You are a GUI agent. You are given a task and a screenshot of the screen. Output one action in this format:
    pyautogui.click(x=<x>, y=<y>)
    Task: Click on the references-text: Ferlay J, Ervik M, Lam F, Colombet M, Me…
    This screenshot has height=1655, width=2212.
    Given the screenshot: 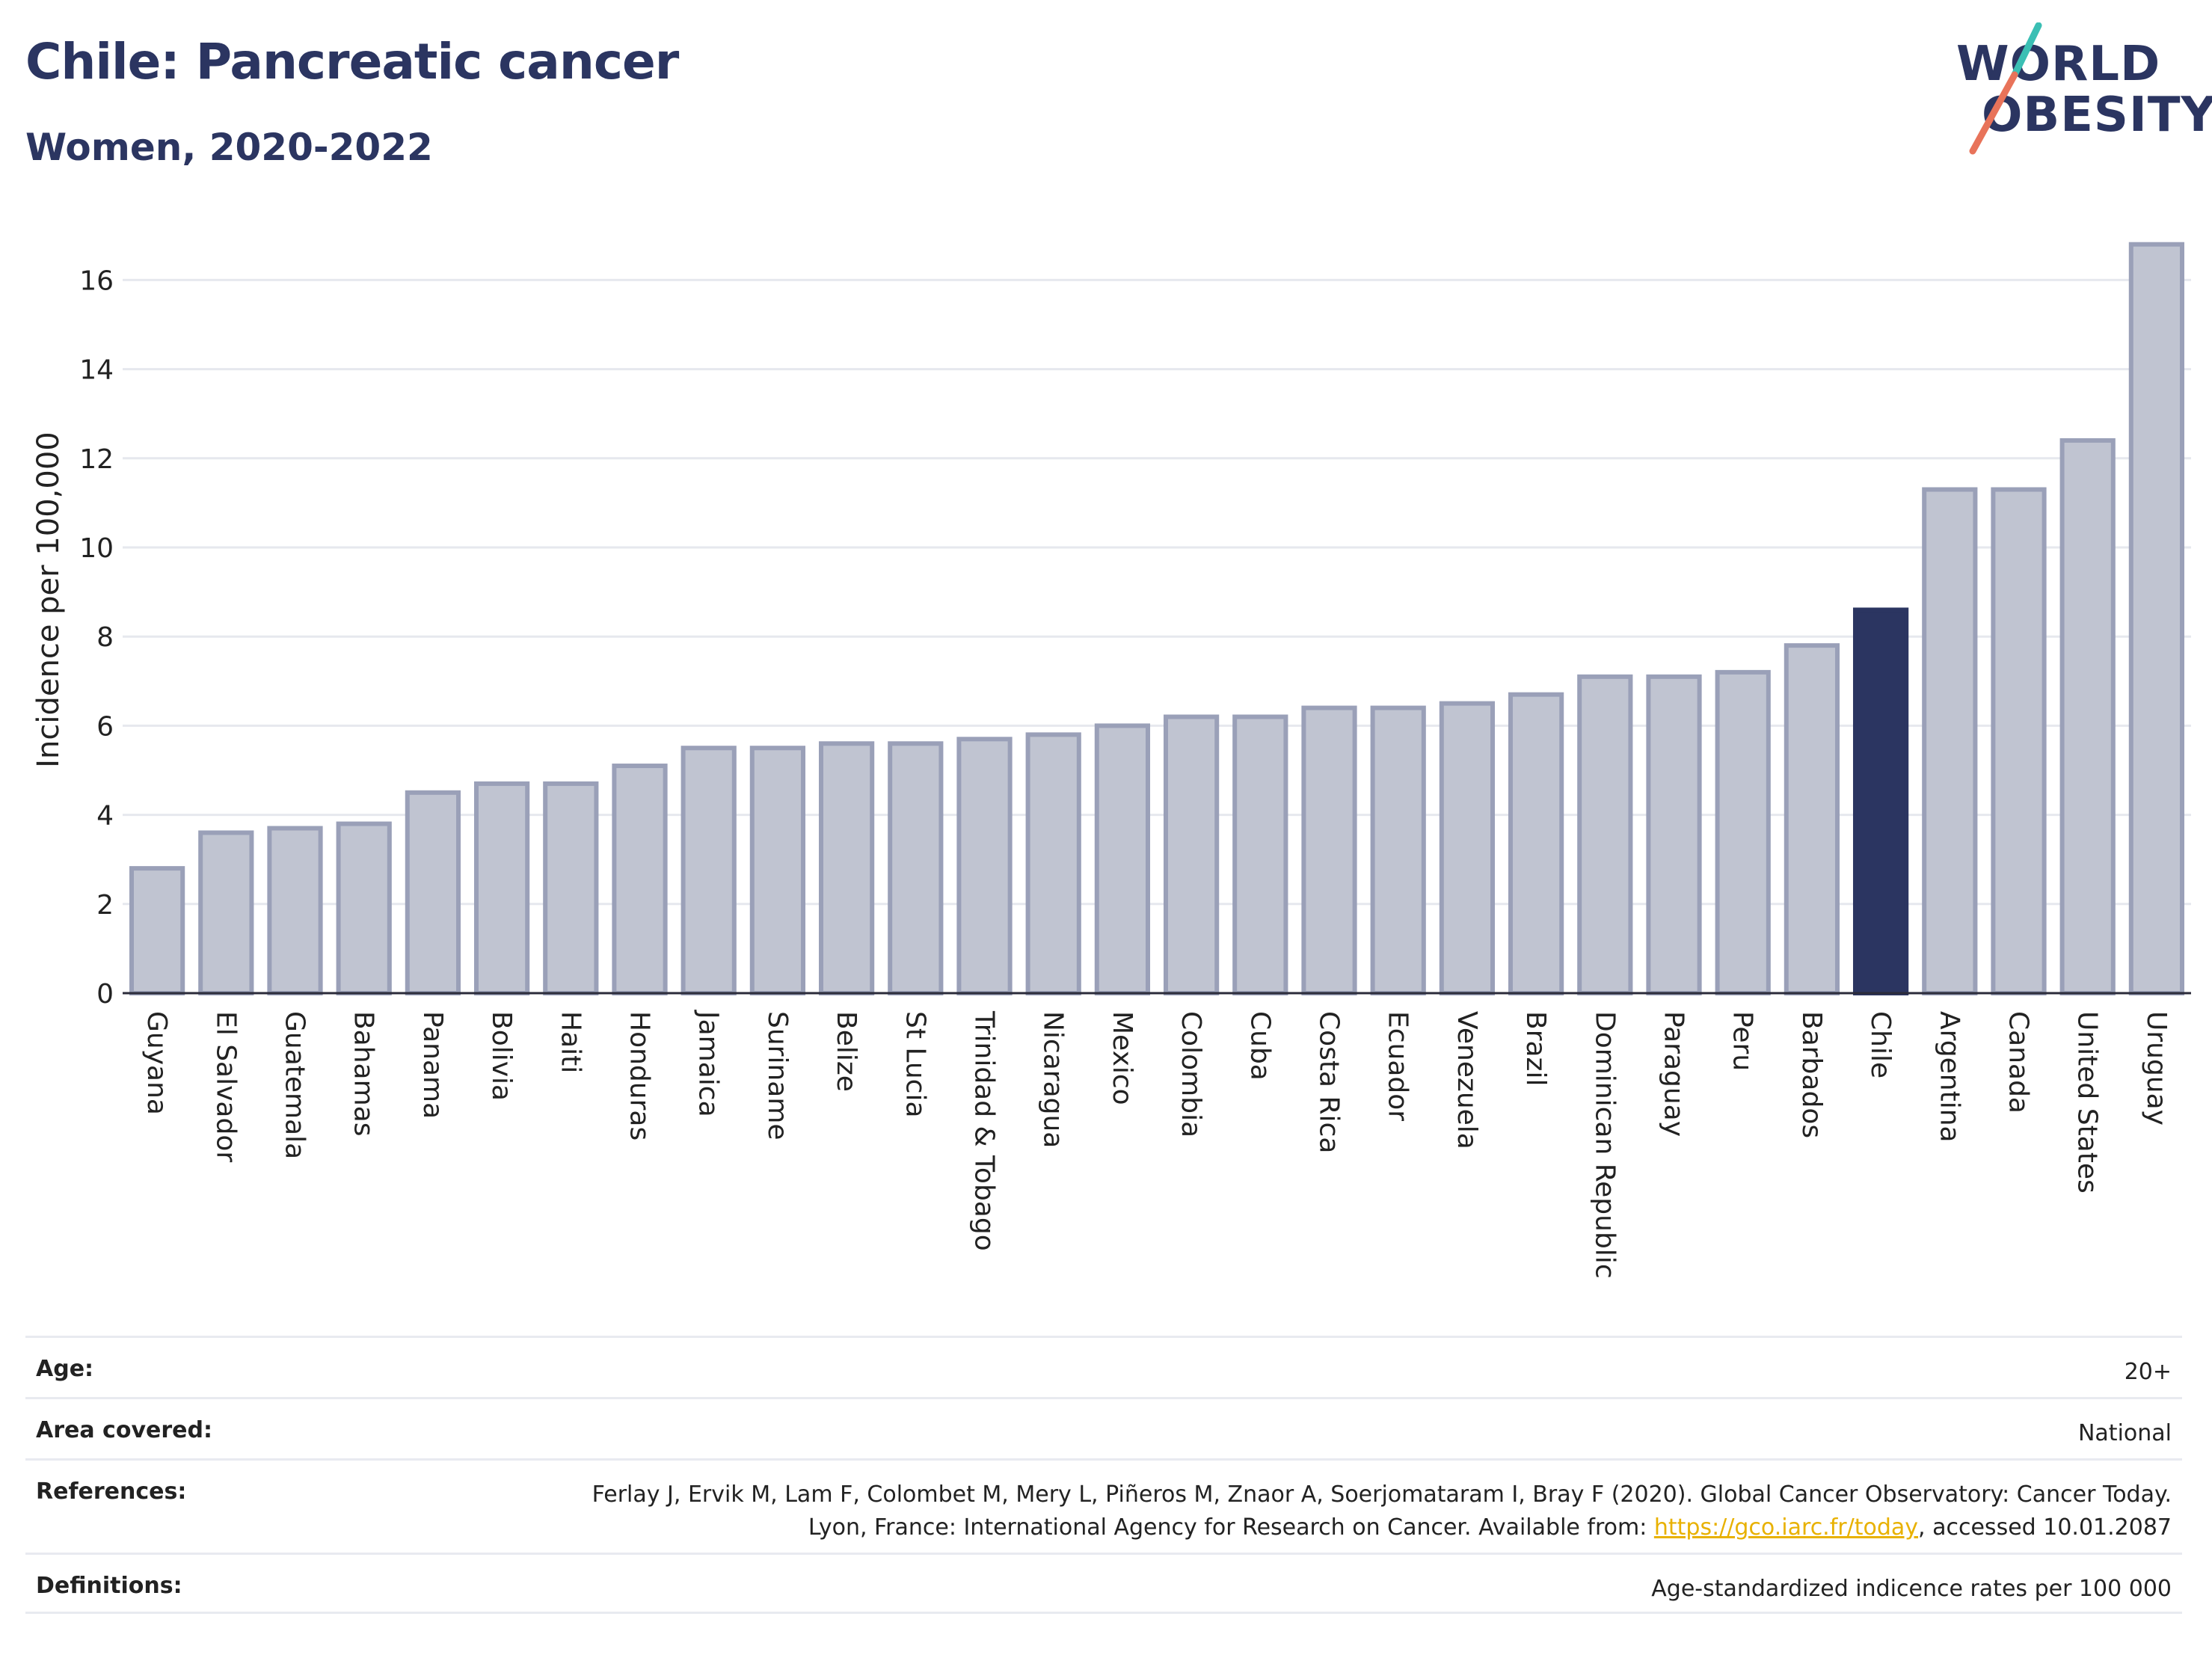 What is the action you would take?
    pyautogui.click(x=1382, y=1511)
    